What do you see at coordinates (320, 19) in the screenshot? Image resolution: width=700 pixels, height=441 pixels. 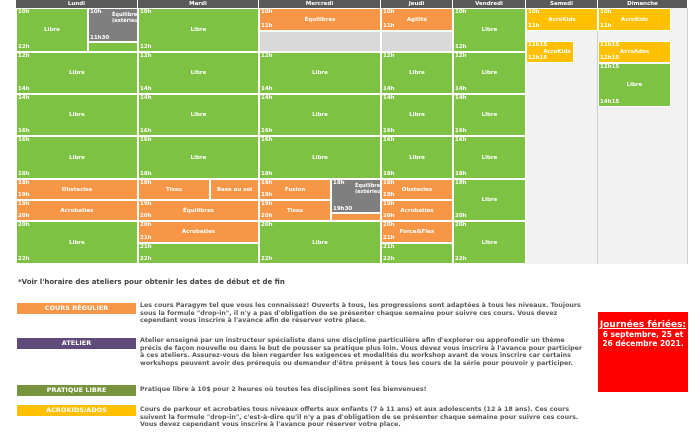 I see `mercredi-equilibres: 10h Équilibres 11h` at bounding box center [320, 19].